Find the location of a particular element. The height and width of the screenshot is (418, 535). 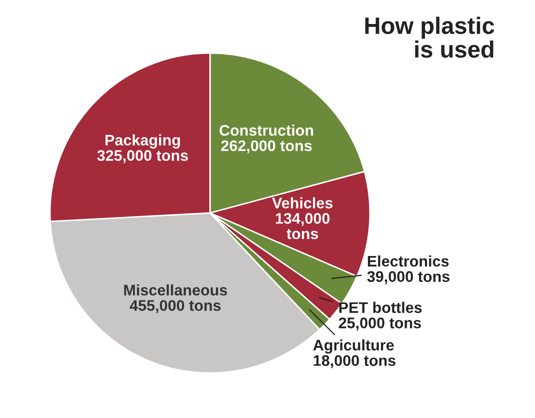

slice-label: Construction is located at coordinates (267, 130).